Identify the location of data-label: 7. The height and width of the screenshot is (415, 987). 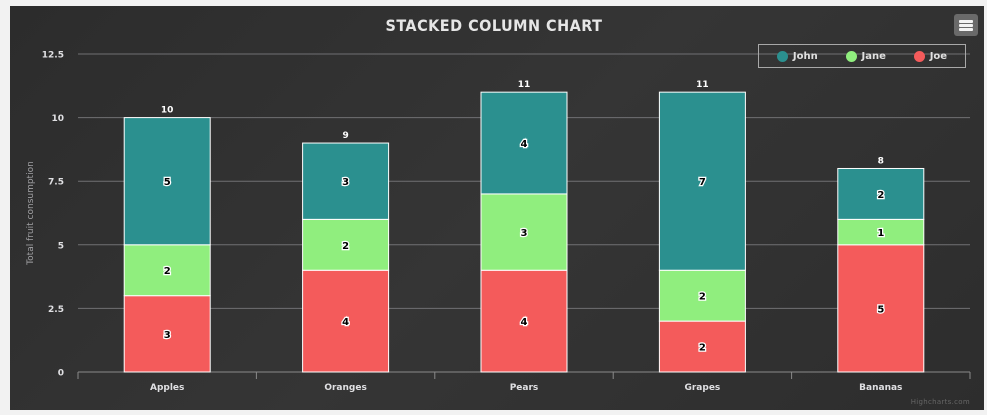
(702, 182).